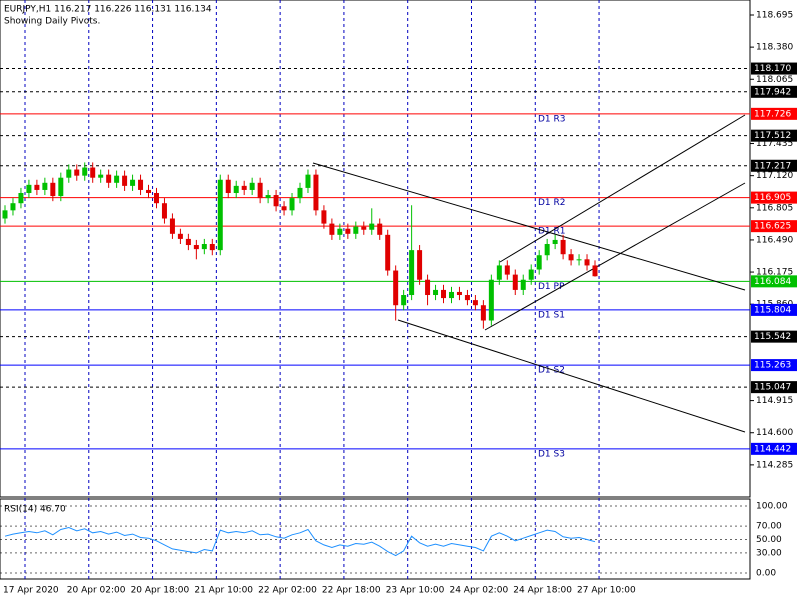 This screenshot has width=800, height=604. What do you see at coordinates (766, 573) in the screenshot?
I see `rsi-tick-label: 0.00` at bounding box center [766, 573].